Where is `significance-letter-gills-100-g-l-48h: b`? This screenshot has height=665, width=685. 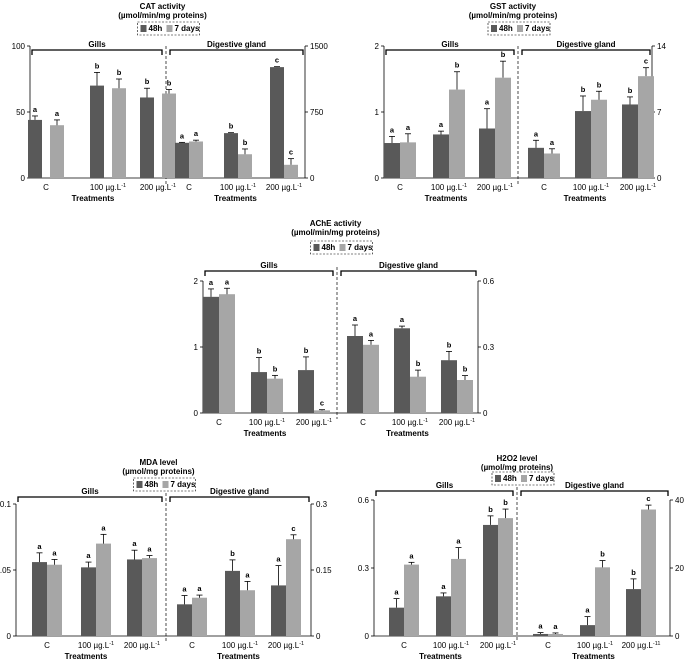
significance-letter-gills-100-g-l-48h: b is located at coordinates (97, 65).